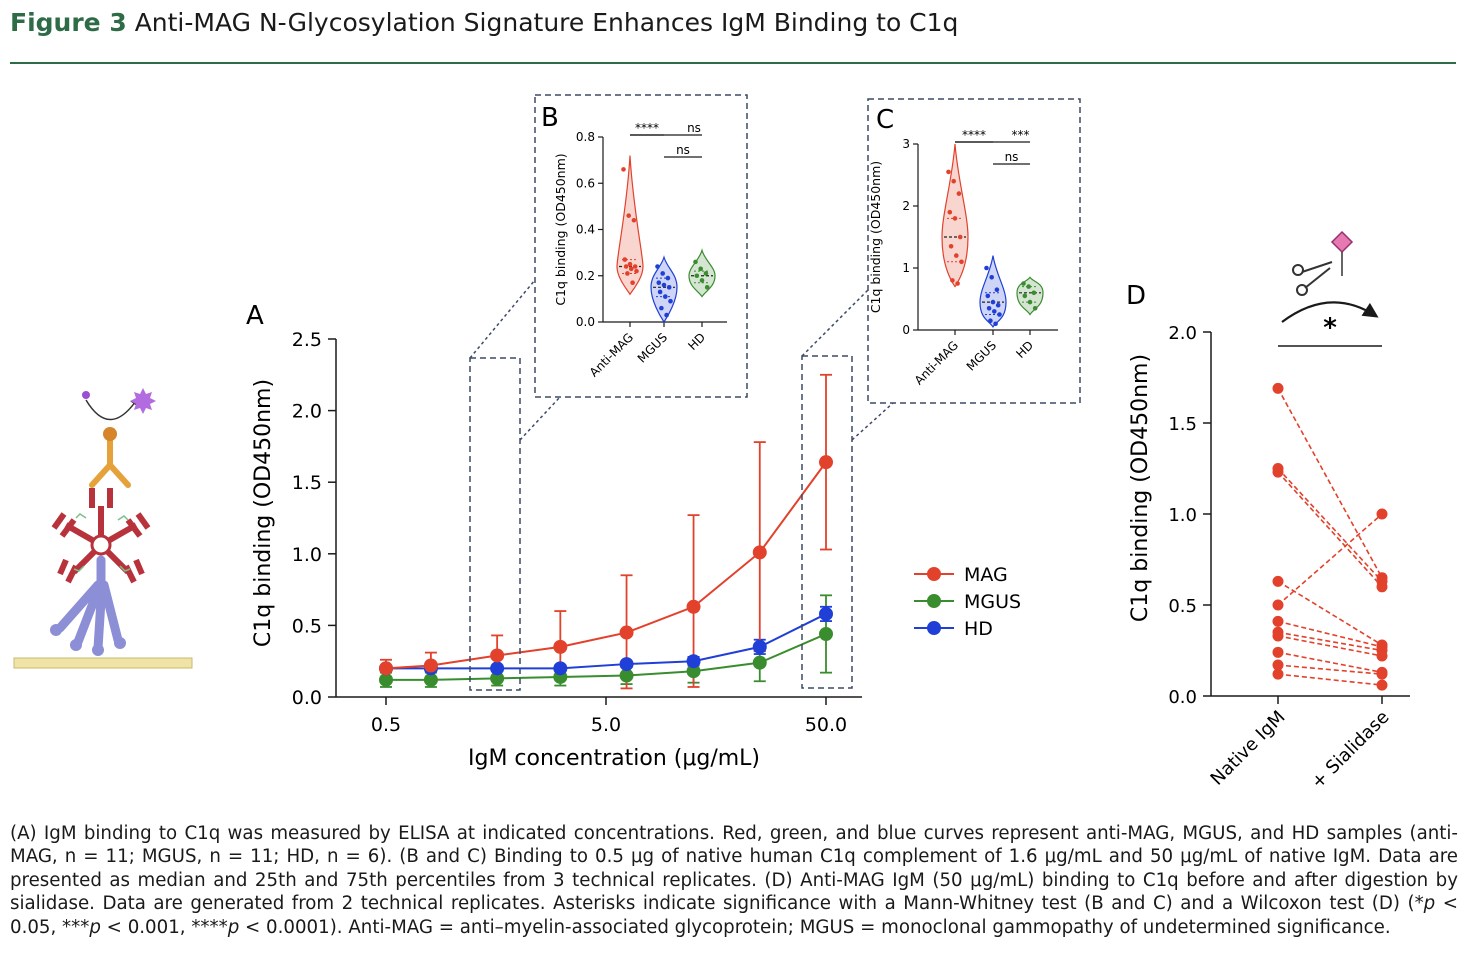 This screenshot has width=1470, height=964. What do you see at coordinates (827, 522) in the screenshot?
I see `zoom-box-high` at bounding box center [827, 522].